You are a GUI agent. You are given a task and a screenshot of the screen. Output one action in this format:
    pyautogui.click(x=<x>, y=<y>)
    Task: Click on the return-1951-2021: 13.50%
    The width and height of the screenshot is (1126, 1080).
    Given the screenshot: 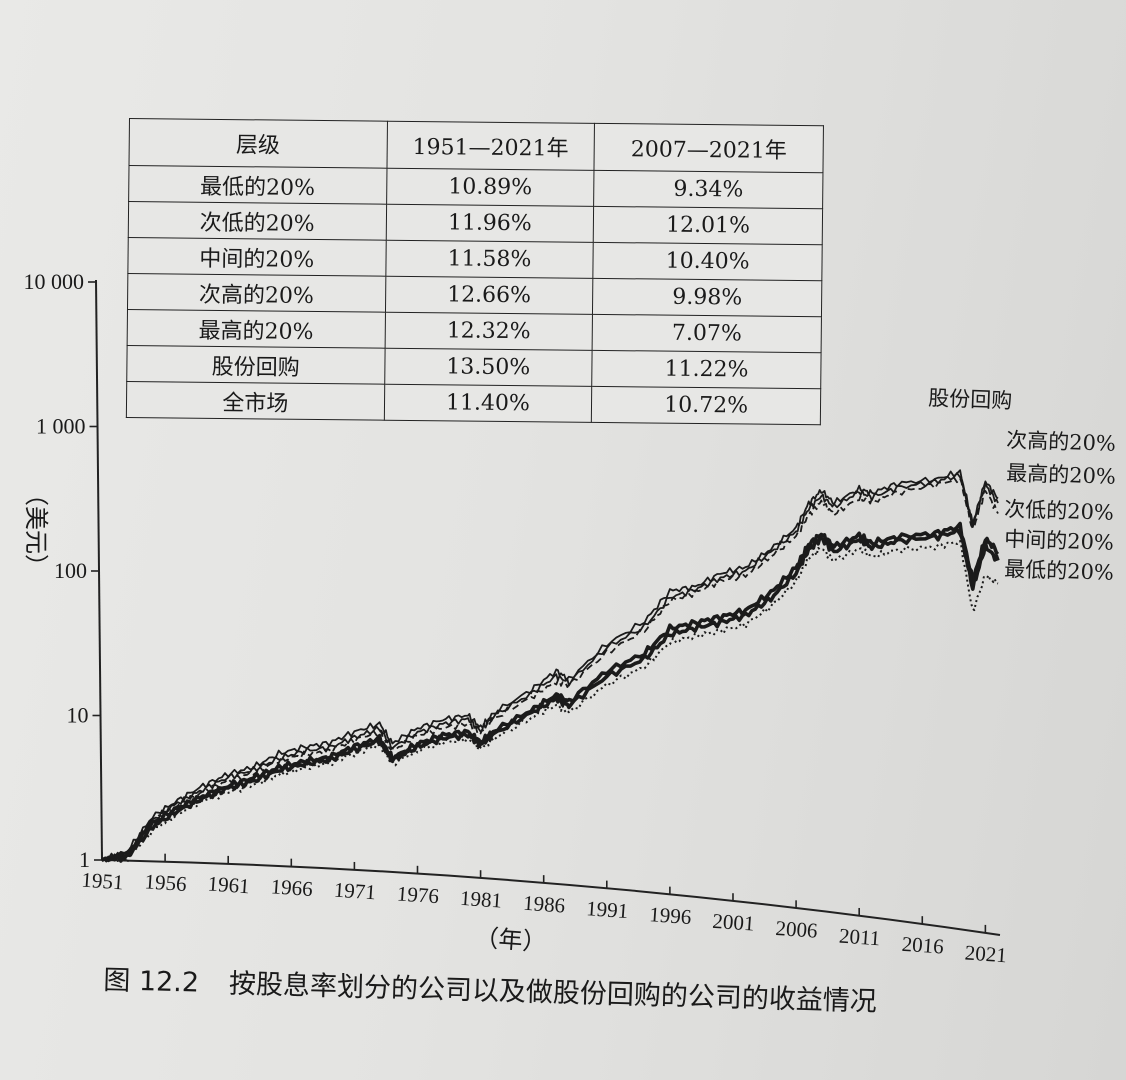 What is the action you would take?
    pyautogui.click(x=488, y=367)
    